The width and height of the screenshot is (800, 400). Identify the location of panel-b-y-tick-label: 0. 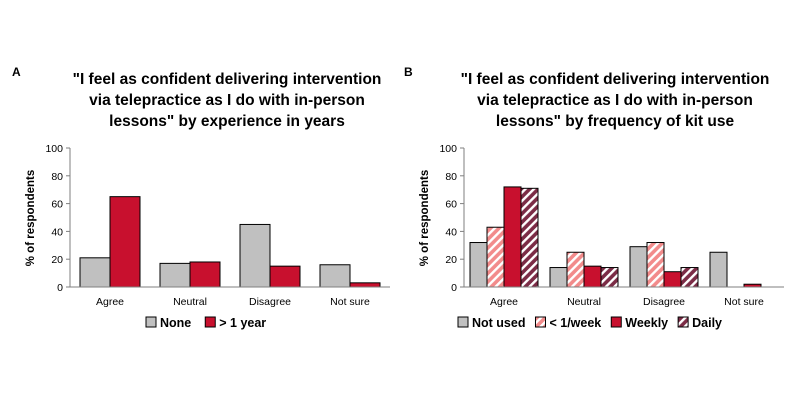
(454, 288).